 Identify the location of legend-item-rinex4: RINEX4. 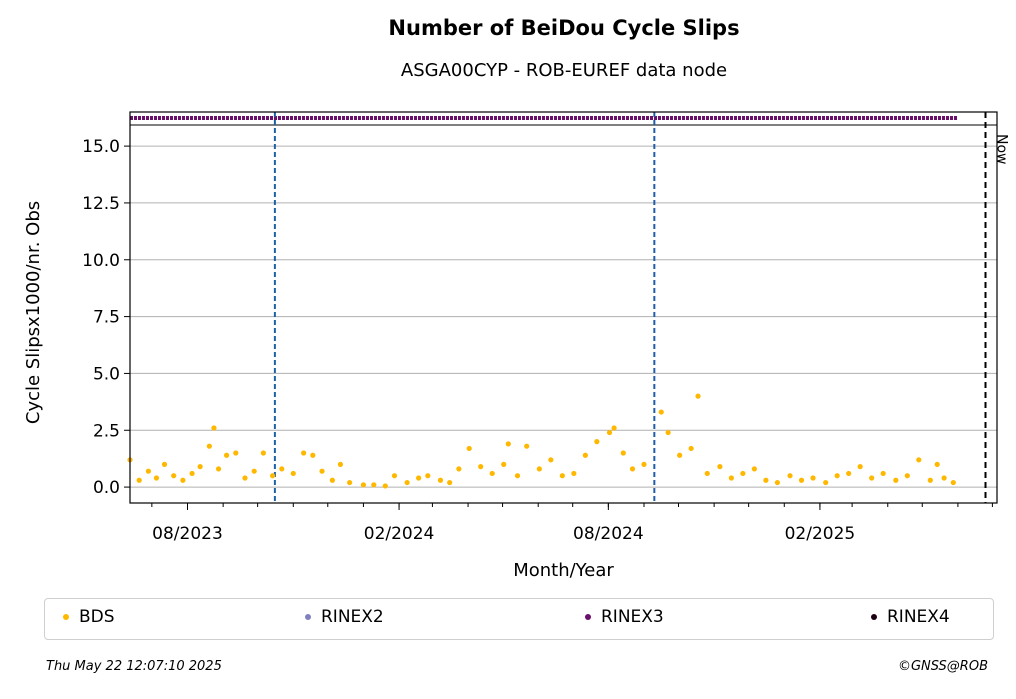
(910, 617).